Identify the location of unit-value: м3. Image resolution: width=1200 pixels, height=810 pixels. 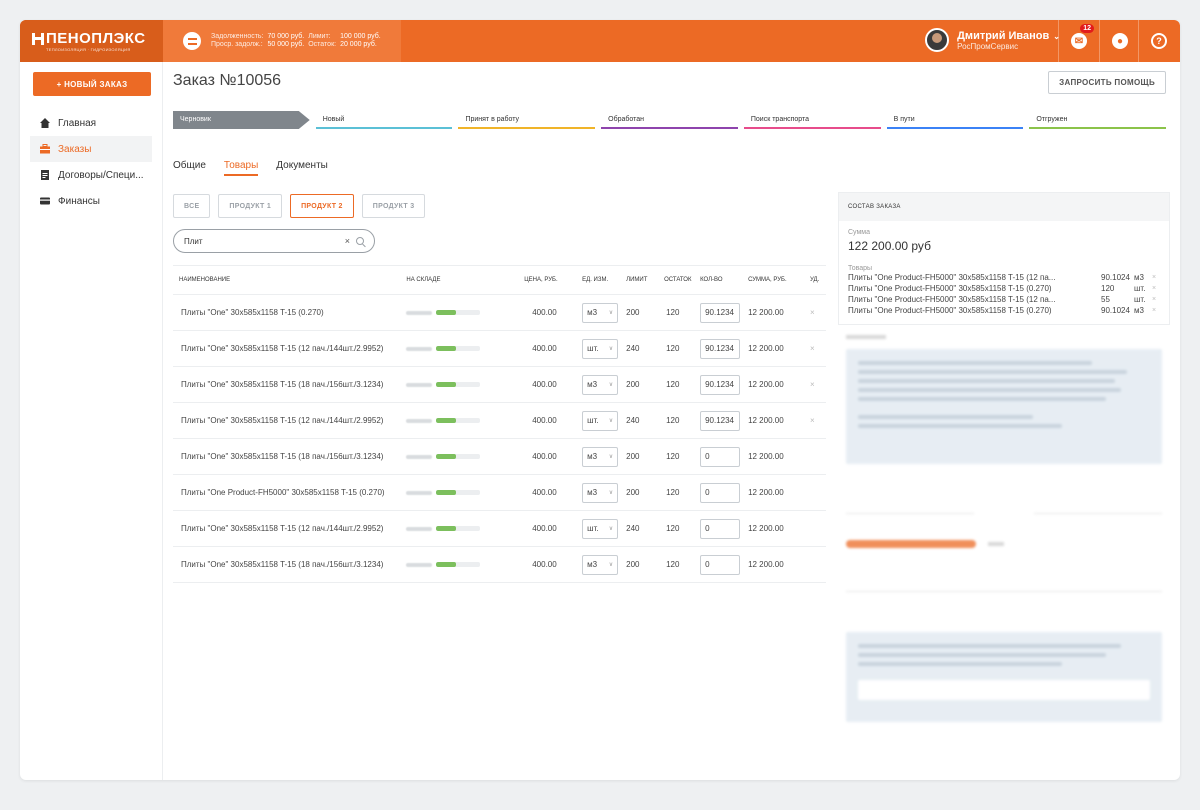
(592, 456).